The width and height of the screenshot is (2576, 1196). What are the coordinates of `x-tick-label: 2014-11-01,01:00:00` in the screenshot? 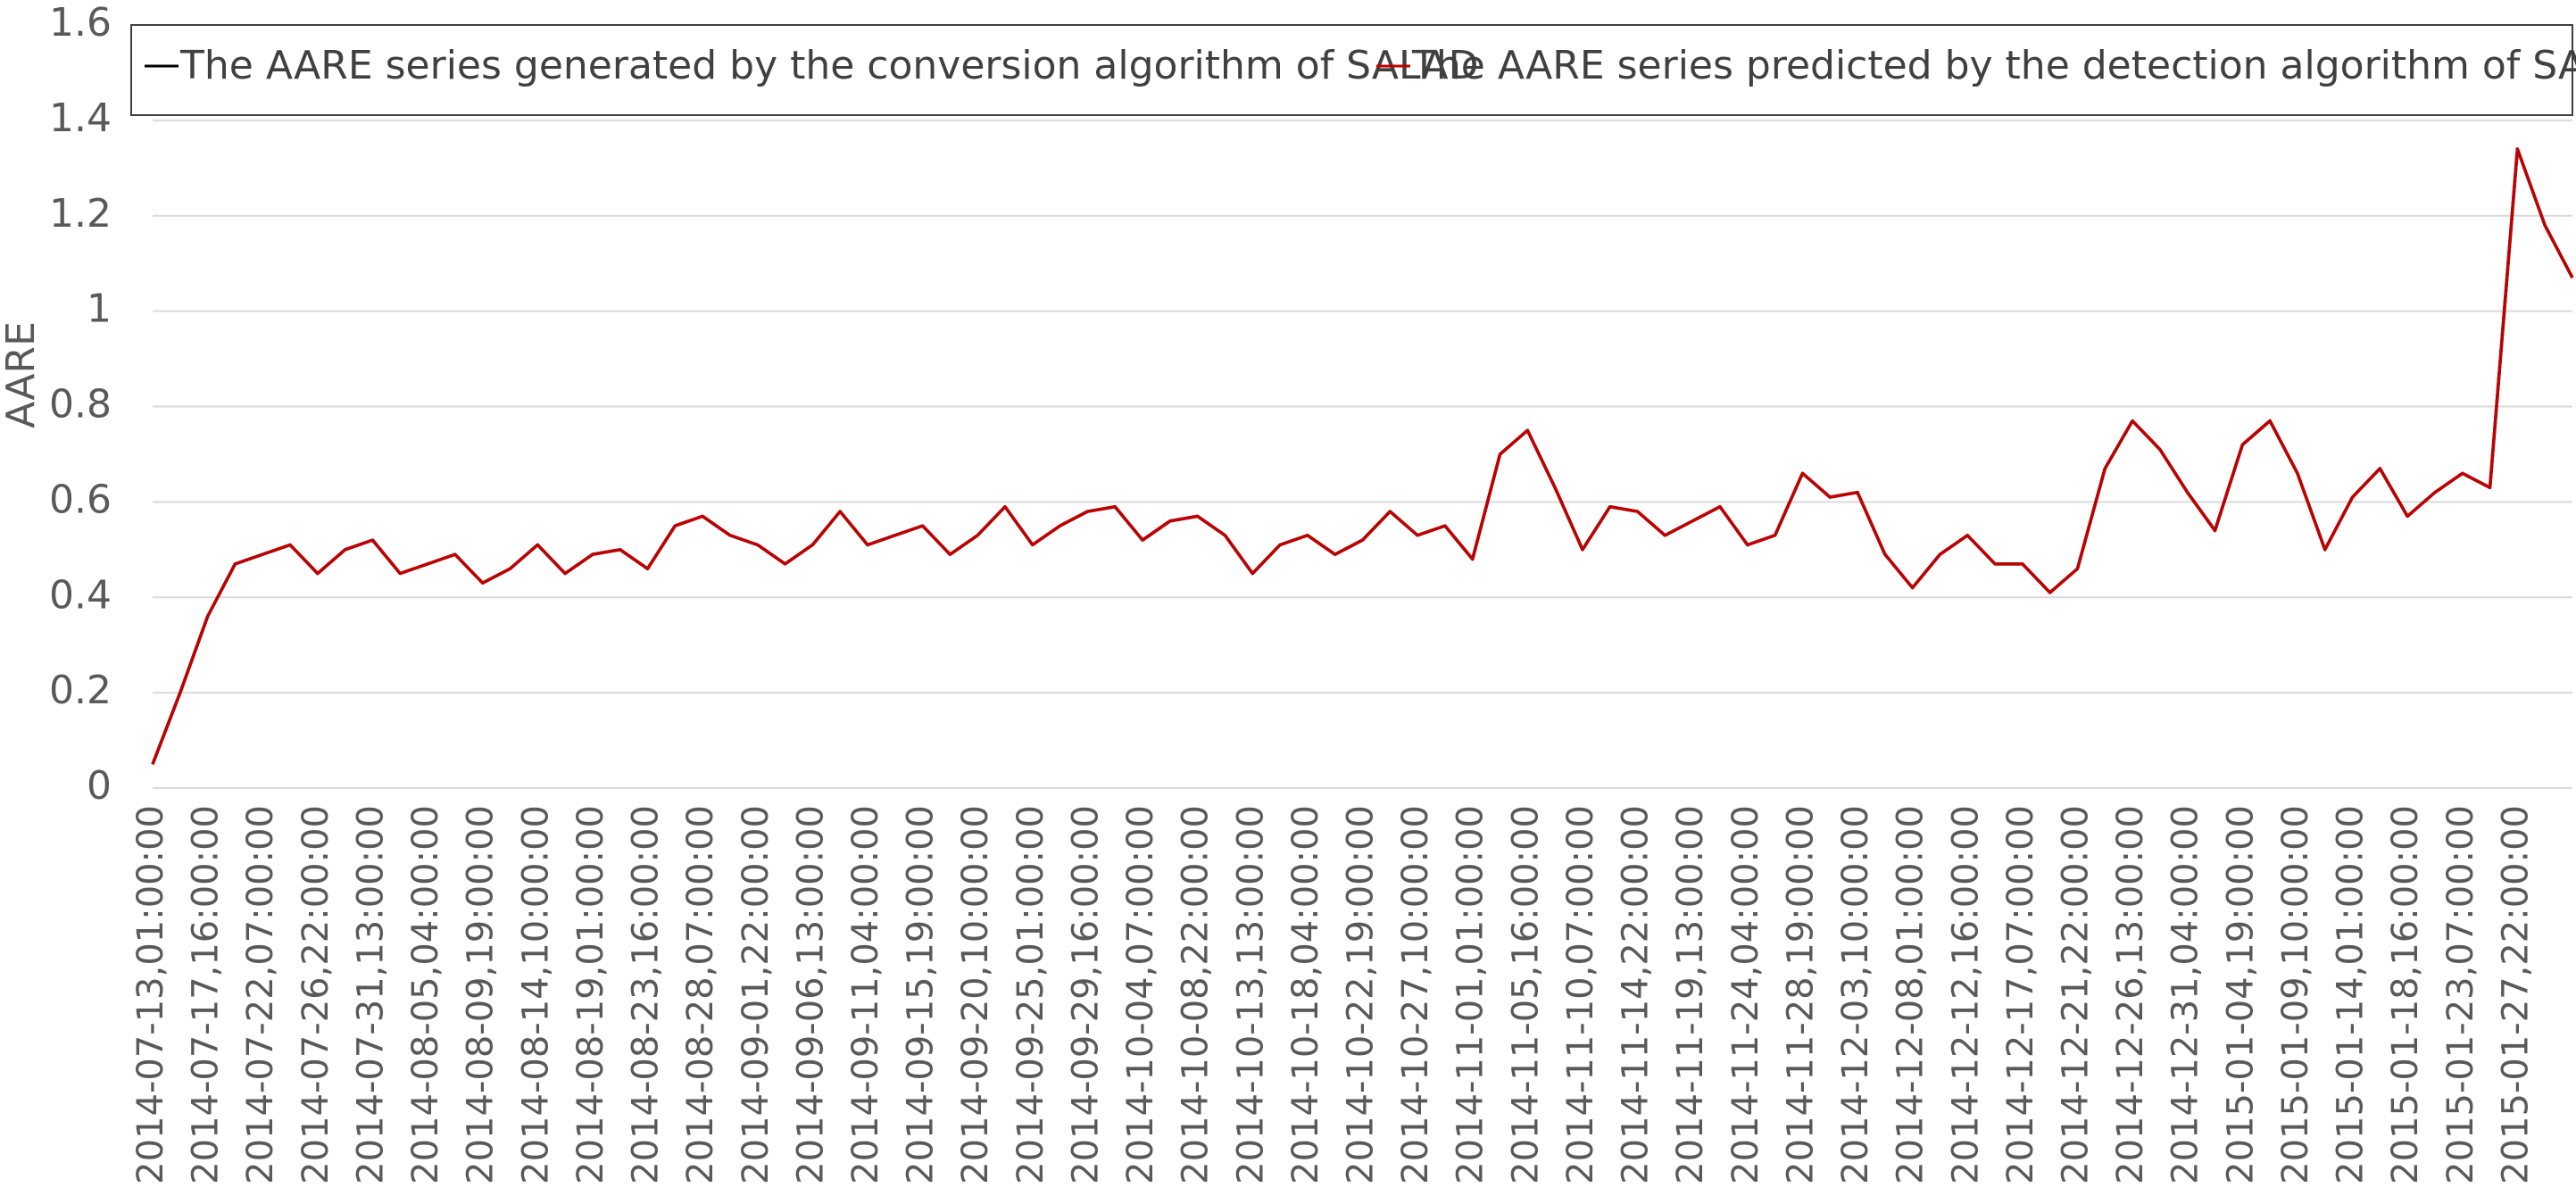 It's located at (1471, 994).